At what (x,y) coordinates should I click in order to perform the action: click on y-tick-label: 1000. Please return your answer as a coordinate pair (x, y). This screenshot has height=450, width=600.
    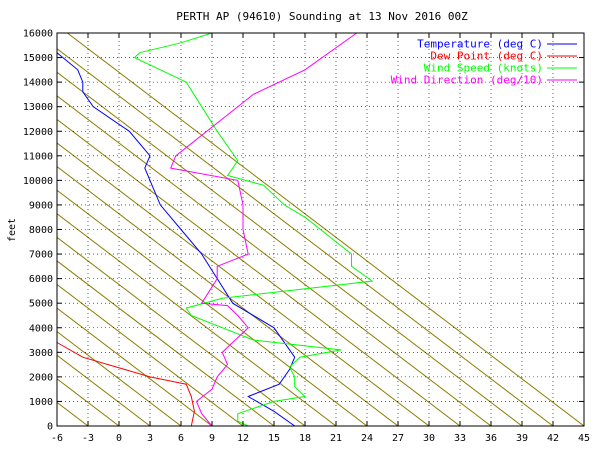
    Looking at the image, I should click on (41, 402).